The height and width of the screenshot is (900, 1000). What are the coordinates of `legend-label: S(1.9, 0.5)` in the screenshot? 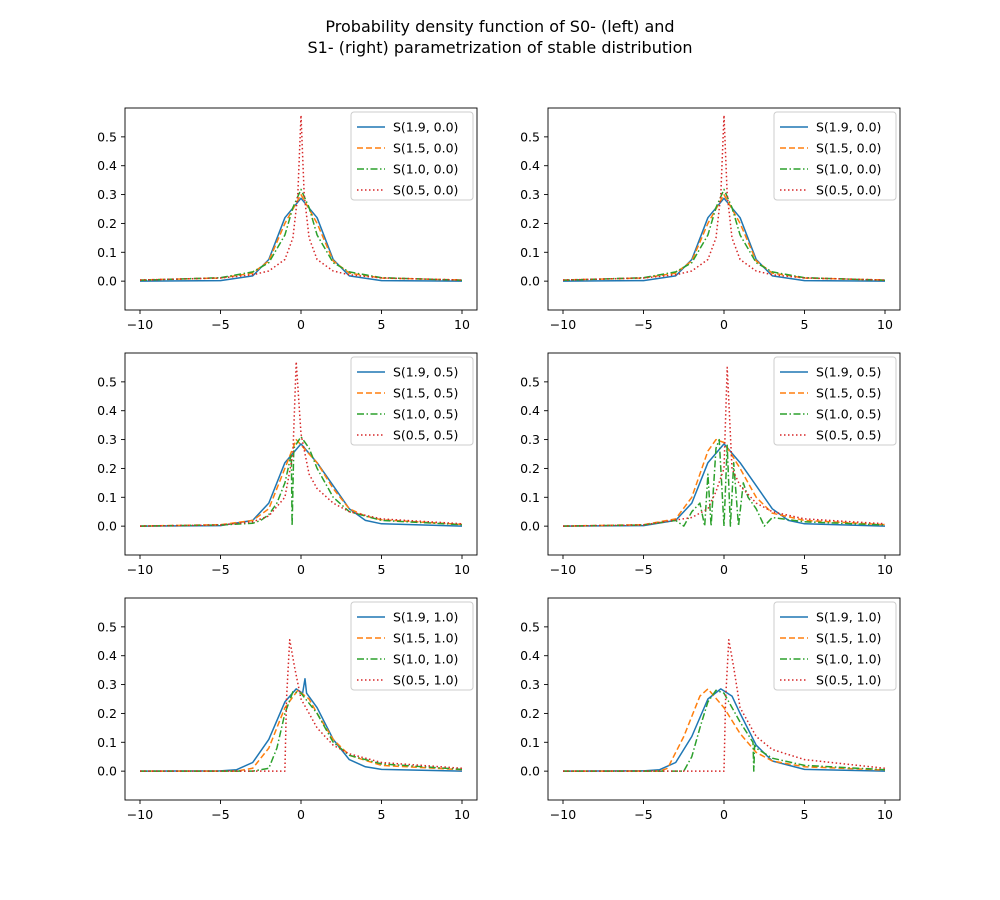 It's located at (425, 372).